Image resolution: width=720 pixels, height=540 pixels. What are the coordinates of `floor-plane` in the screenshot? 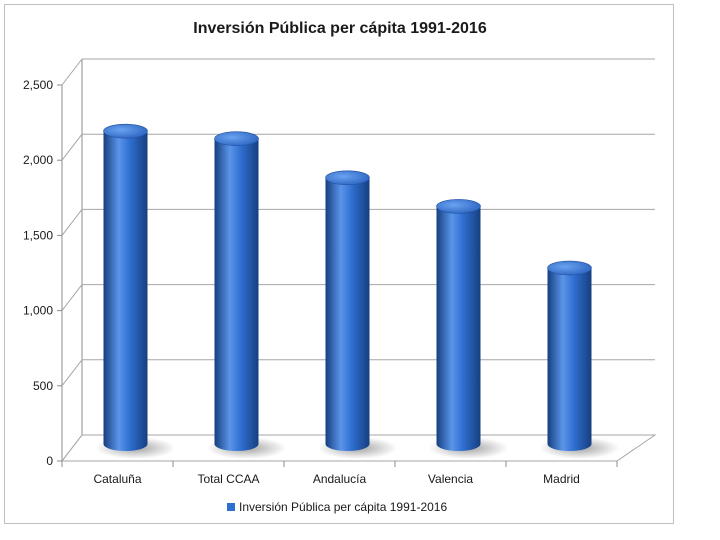 It's located at (358, 448).